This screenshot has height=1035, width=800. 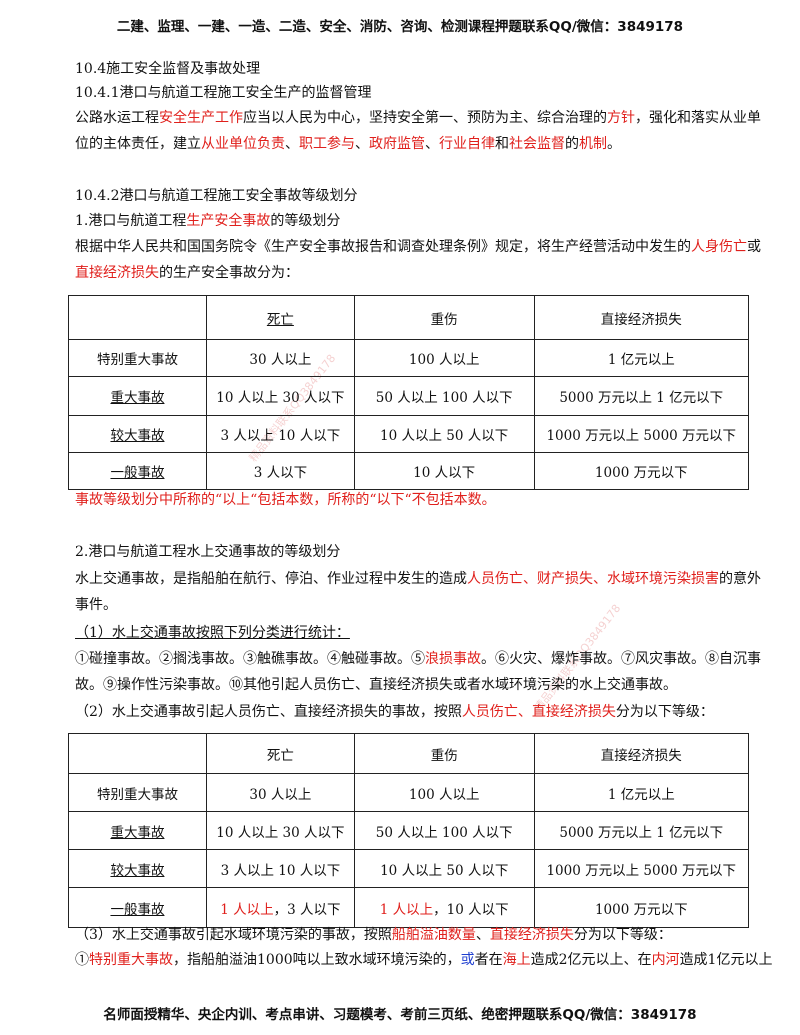 What do you see at coordinates (444, 471) in the screenshot?
I see `table-cell: 10 人以下` at bounding box center [444, 471].